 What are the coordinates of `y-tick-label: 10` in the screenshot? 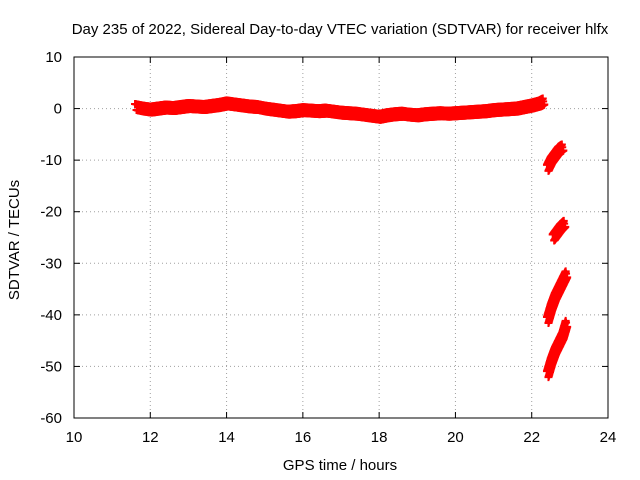 It's located at (53, 57).